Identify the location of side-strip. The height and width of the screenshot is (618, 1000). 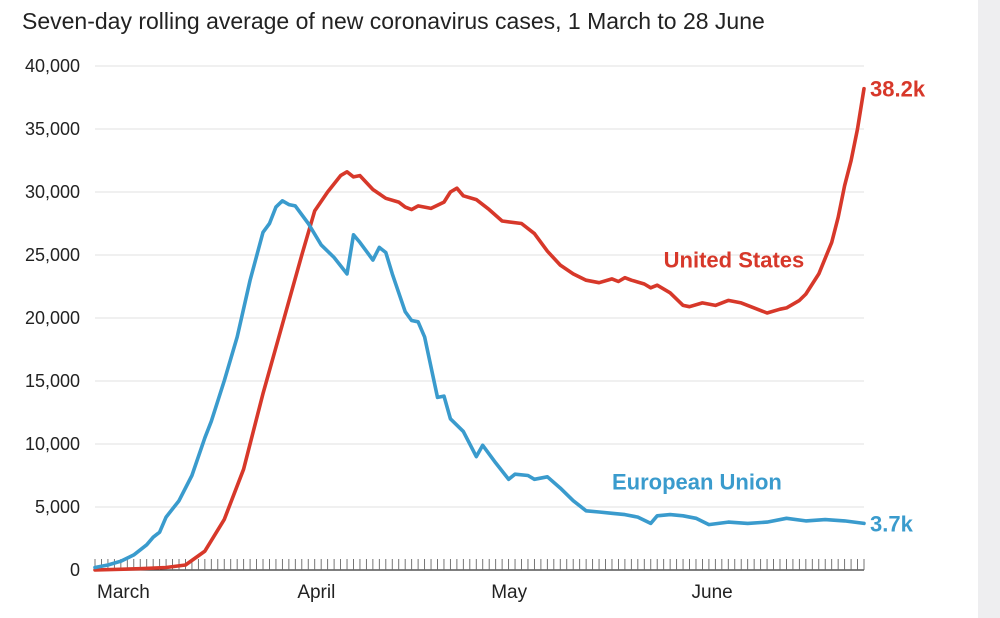
(989, 309).